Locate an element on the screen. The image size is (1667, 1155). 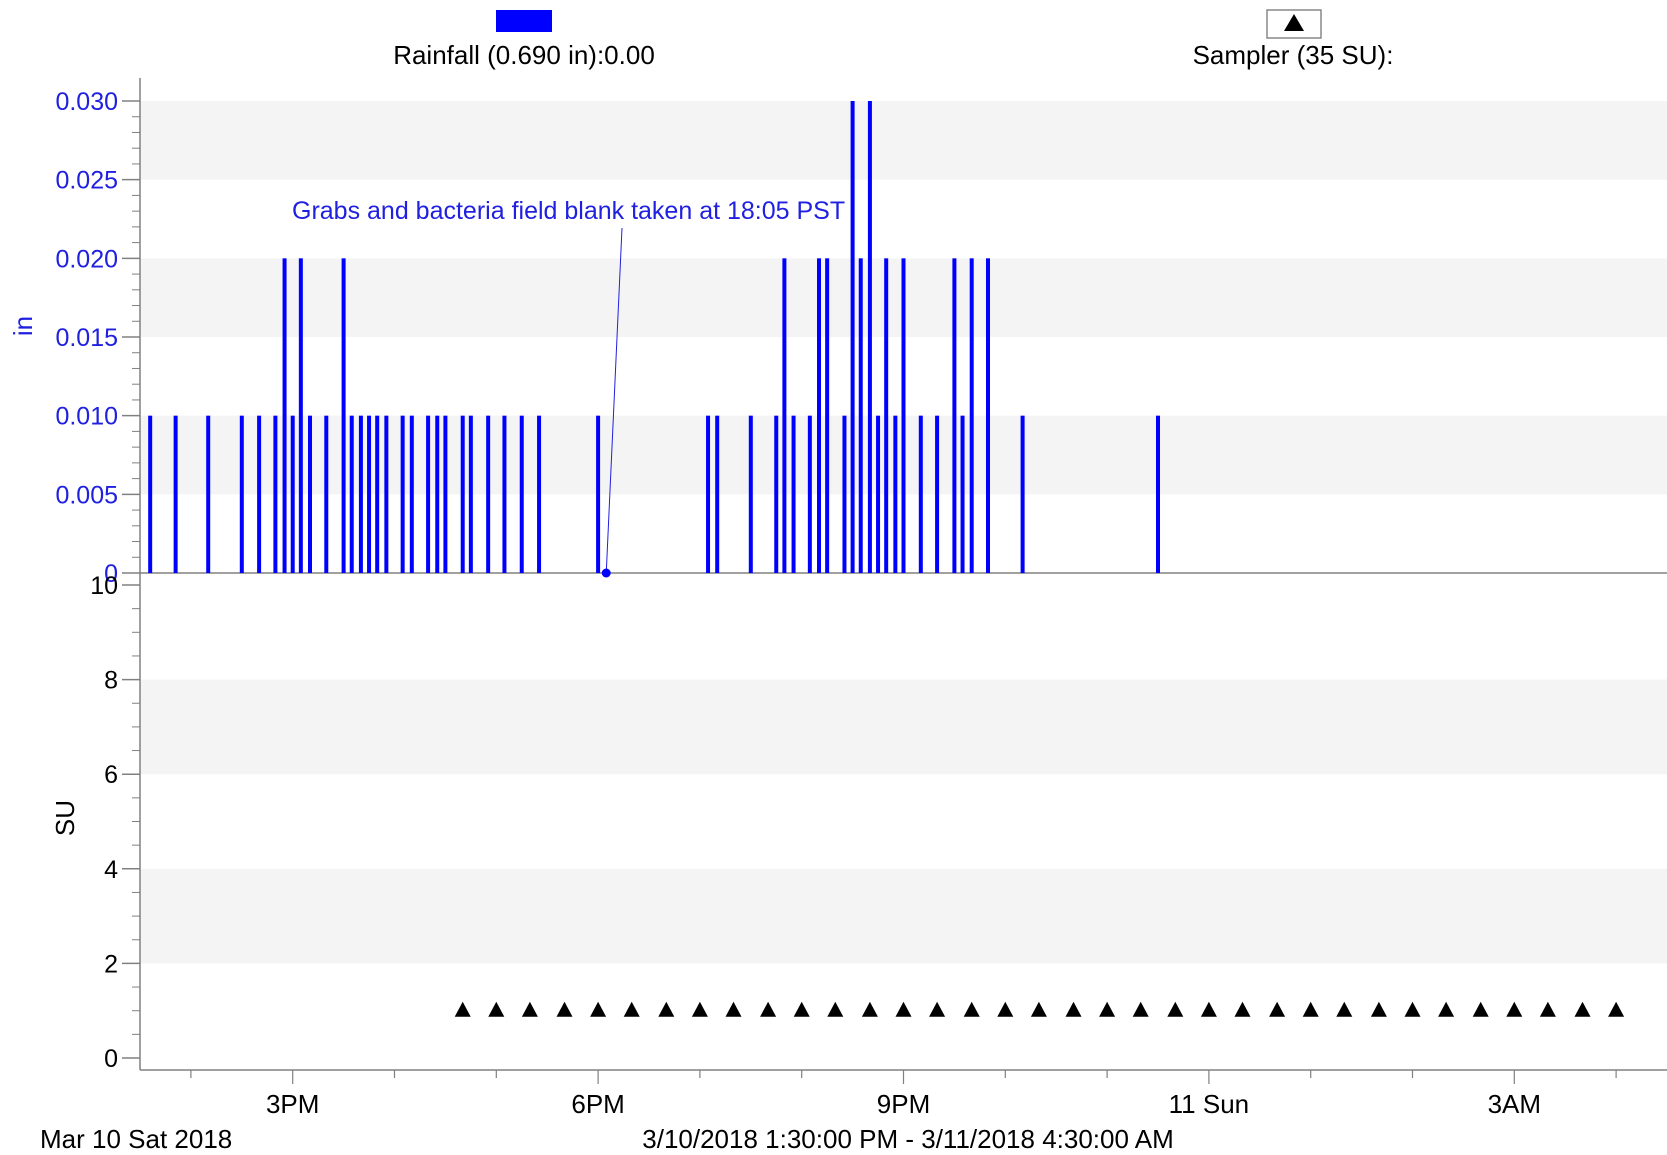
su-y-tick-label: 4 is located at coordinates (111, 870).